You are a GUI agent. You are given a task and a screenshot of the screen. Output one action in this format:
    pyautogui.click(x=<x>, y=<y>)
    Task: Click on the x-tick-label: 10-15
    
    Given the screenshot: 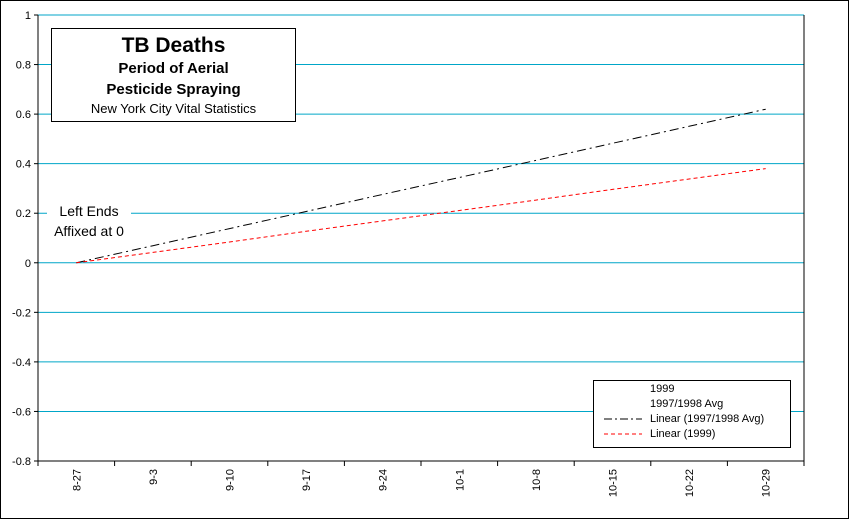 What is the action you would take?
    pyautogui.click(x=614, y=483)
    